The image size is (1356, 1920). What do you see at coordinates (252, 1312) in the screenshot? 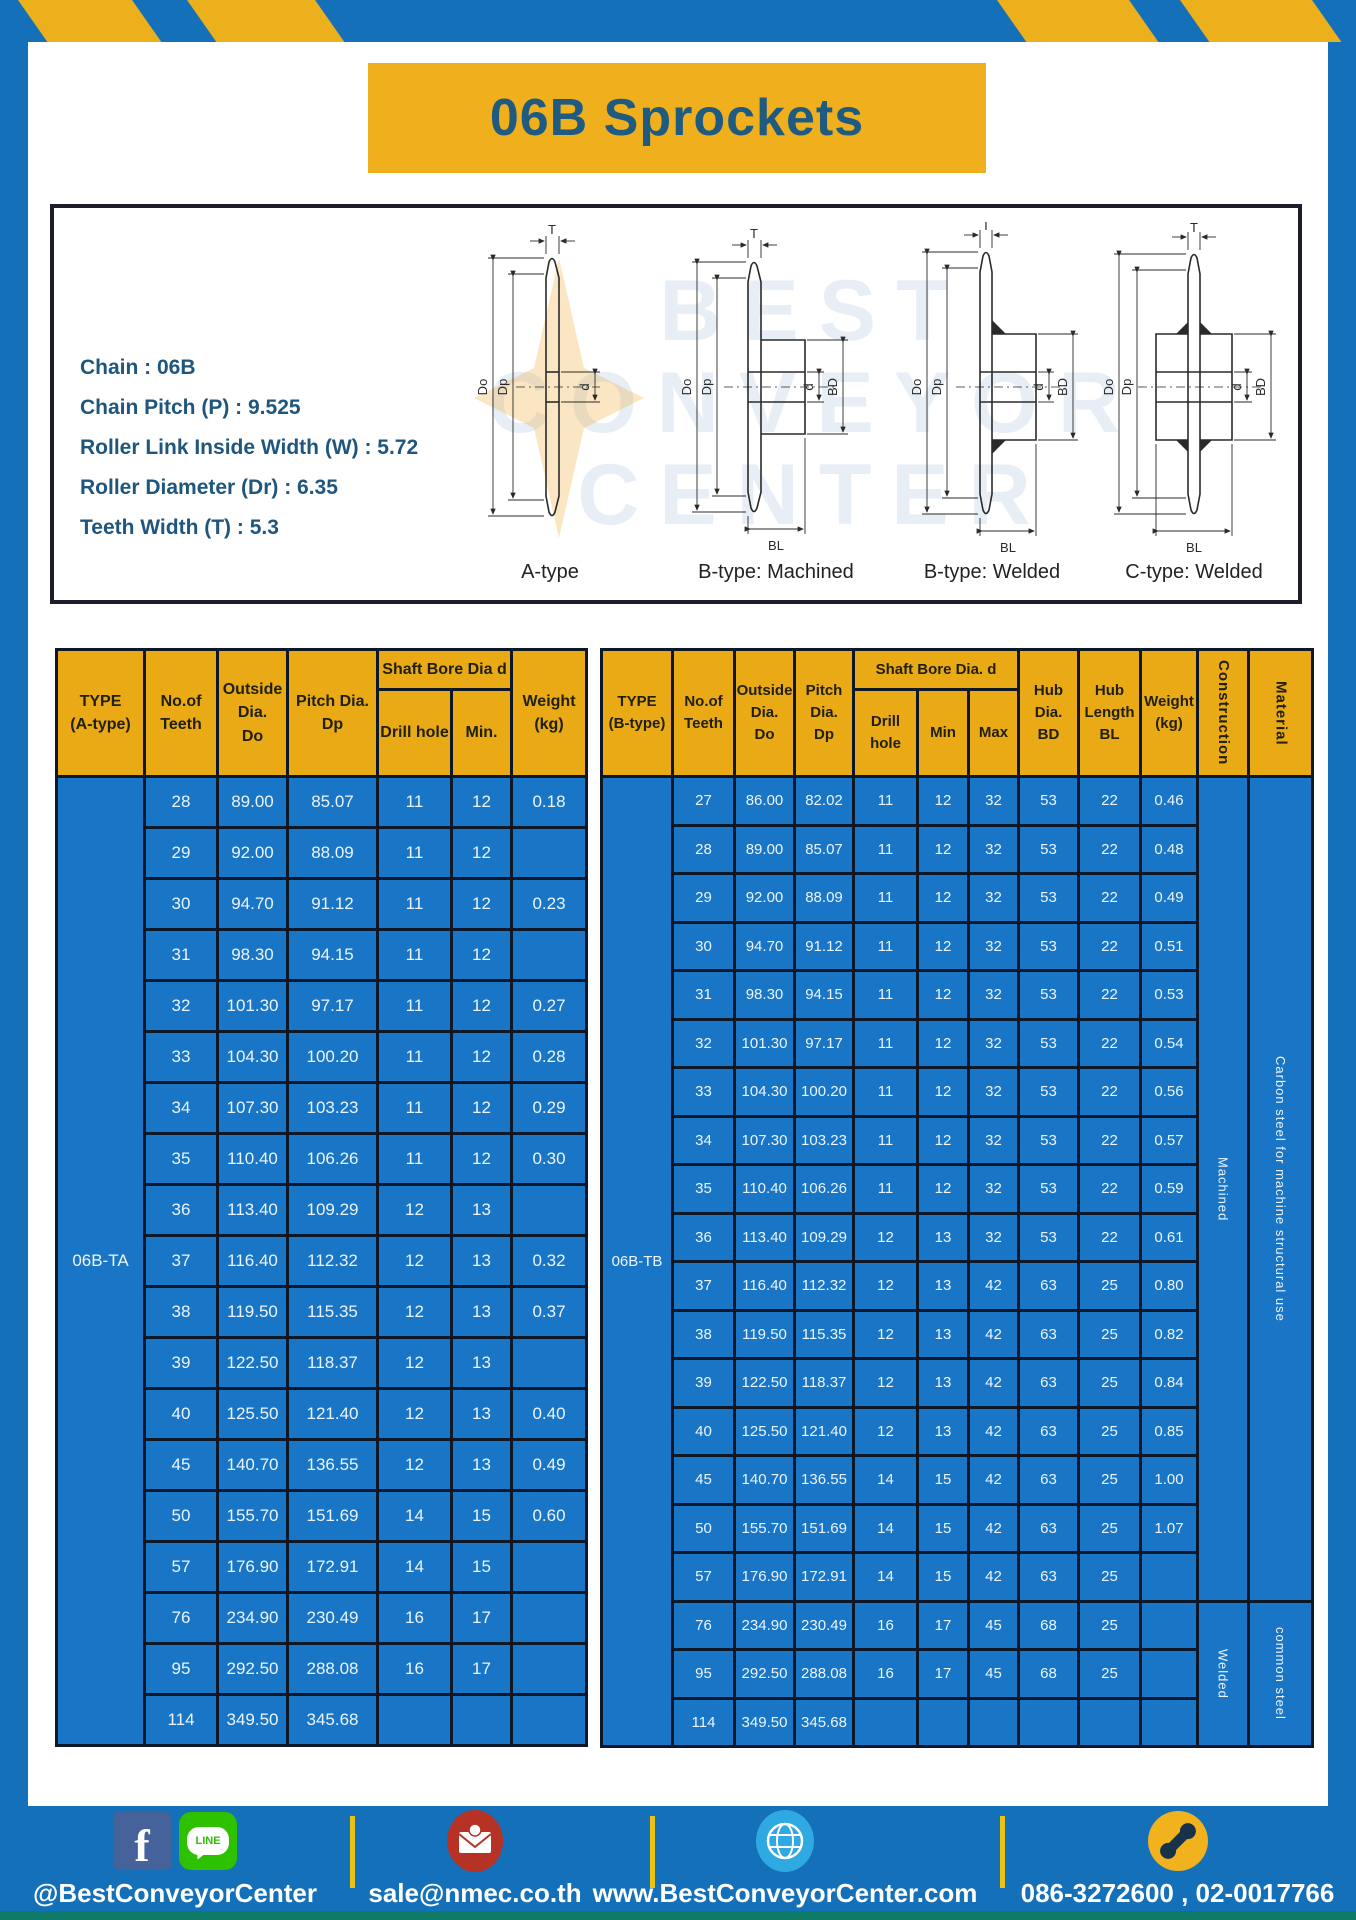
I see `table-cell: 119.50` at bounding box center [252, 1312].